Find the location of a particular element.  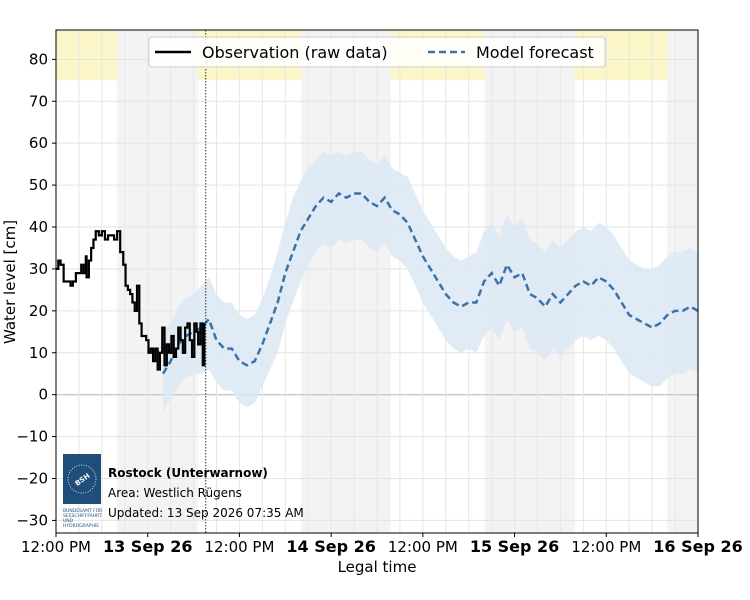

legend-box is located at coordinates (377, 52).